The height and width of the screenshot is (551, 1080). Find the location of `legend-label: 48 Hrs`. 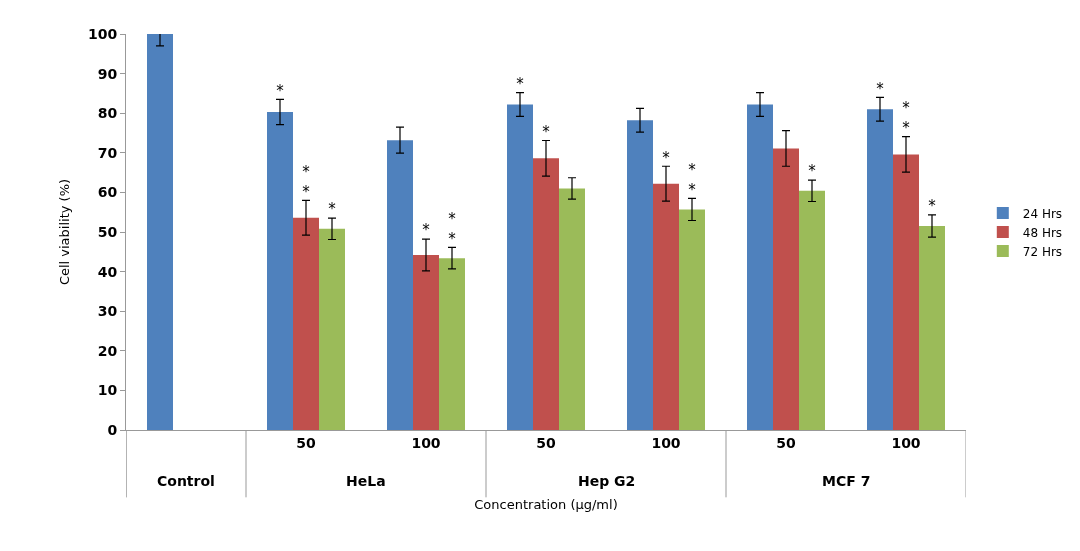

legend-label: 48 Hrs is located at coordinates (1042, 232).